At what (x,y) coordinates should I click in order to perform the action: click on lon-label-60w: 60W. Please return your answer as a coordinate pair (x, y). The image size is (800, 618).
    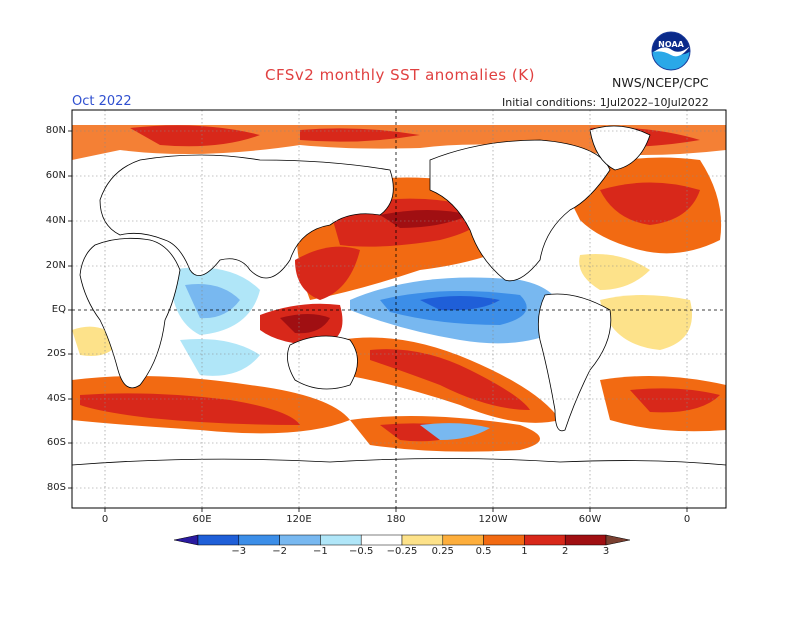
    Looking at the image, I should click on (590, 519).